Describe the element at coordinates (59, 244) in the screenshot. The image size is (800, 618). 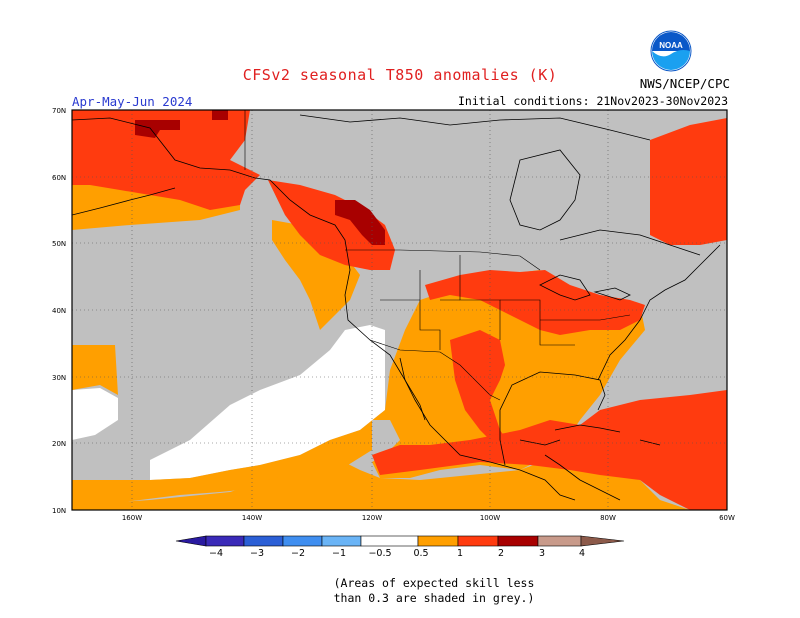
I see `lat-label: 50N` at that location.